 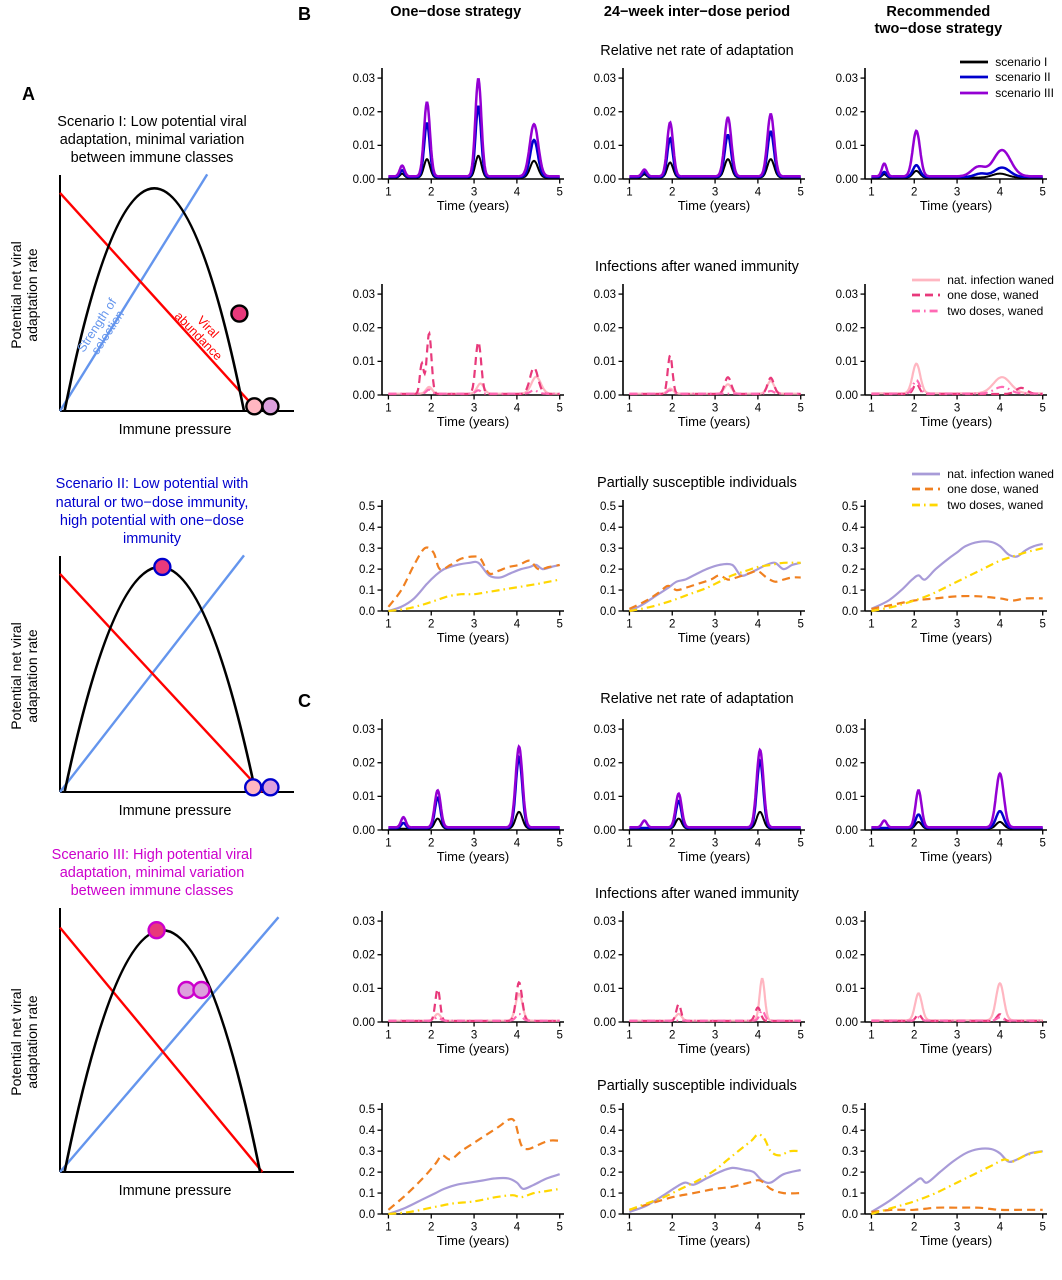 I want to click on chart-svg-B21: 1 2 3 4 5 0.0 0.1 0.2 0.3 0.4 0.5 Time (years), so click(x=703, y=572).